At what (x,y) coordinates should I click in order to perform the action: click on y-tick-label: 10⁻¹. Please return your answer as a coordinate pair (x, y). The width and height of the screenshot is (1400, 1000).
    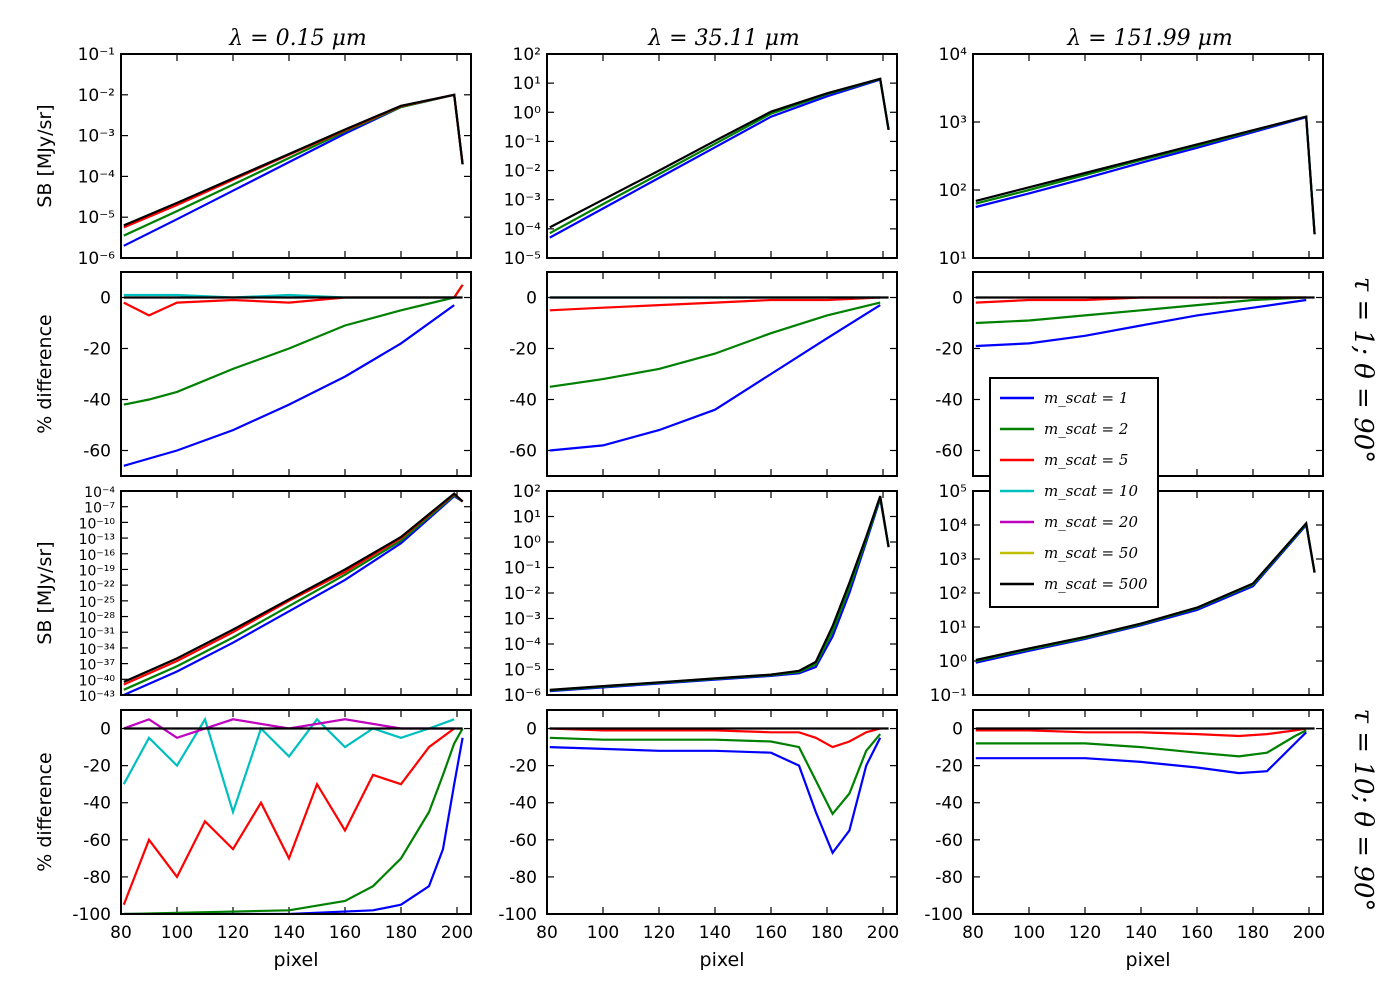
    Looking at the image, I should click on (522, 569).